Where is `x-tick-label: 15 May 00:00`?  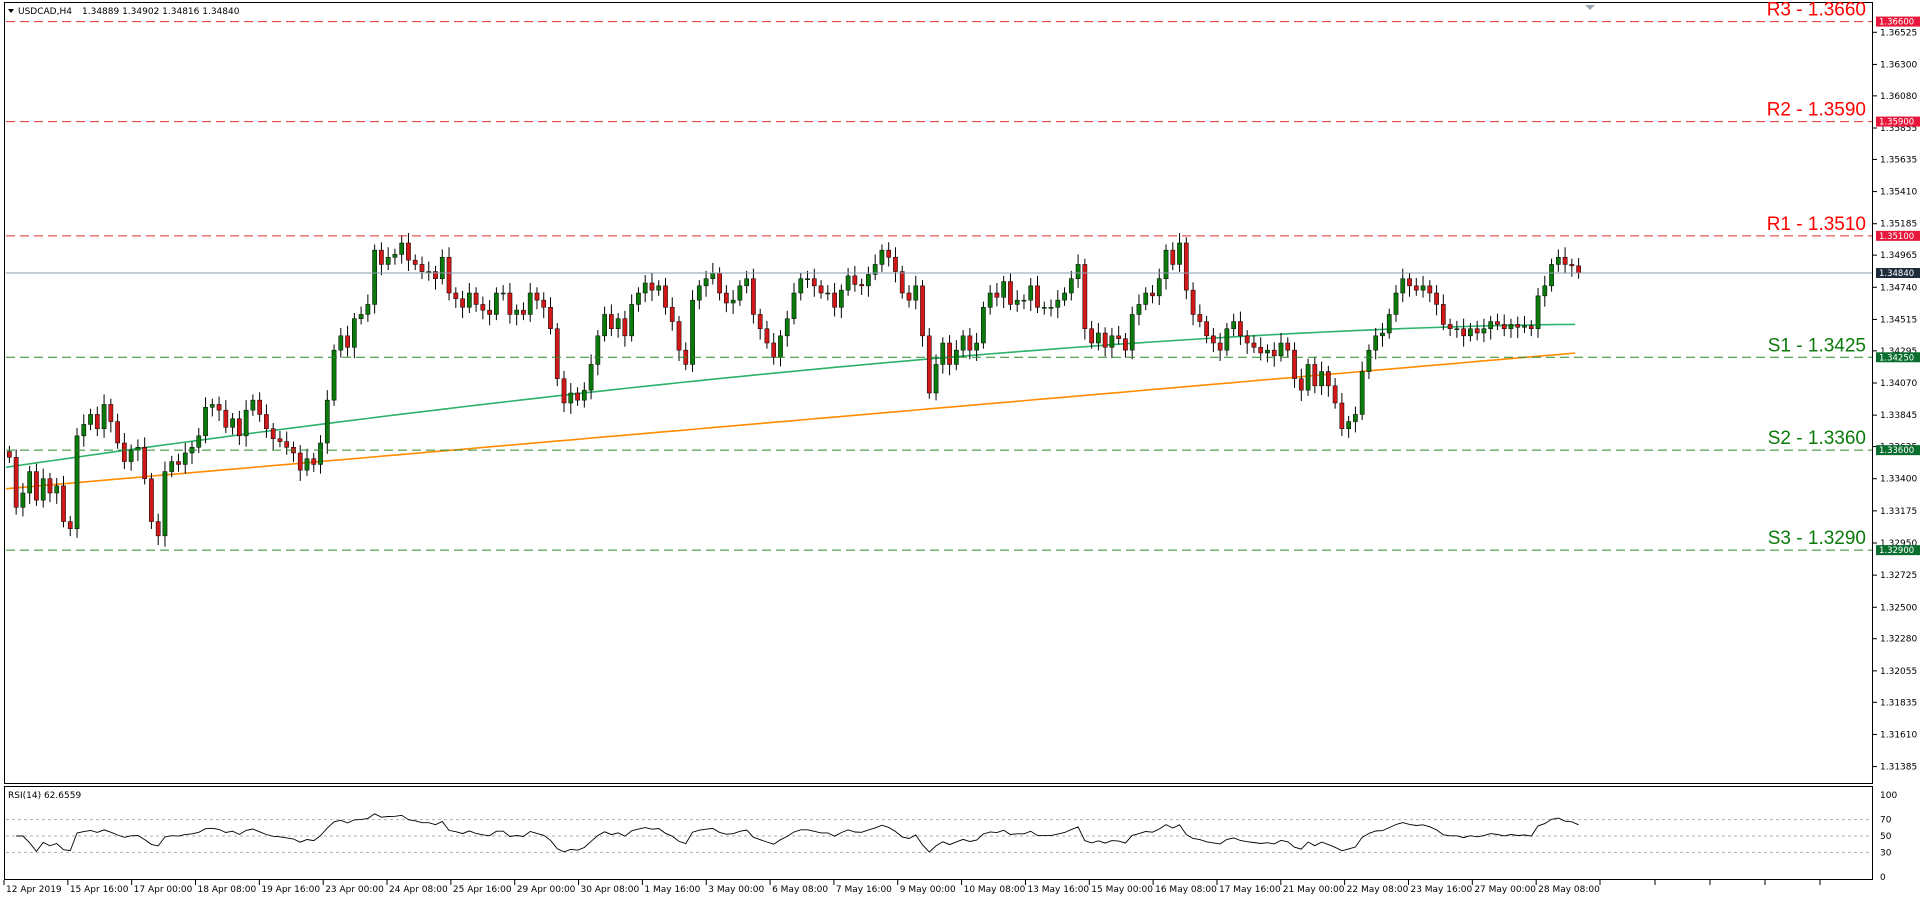 x-tick-label: 15 May 00:00 is located at coordinates (1122, 890).